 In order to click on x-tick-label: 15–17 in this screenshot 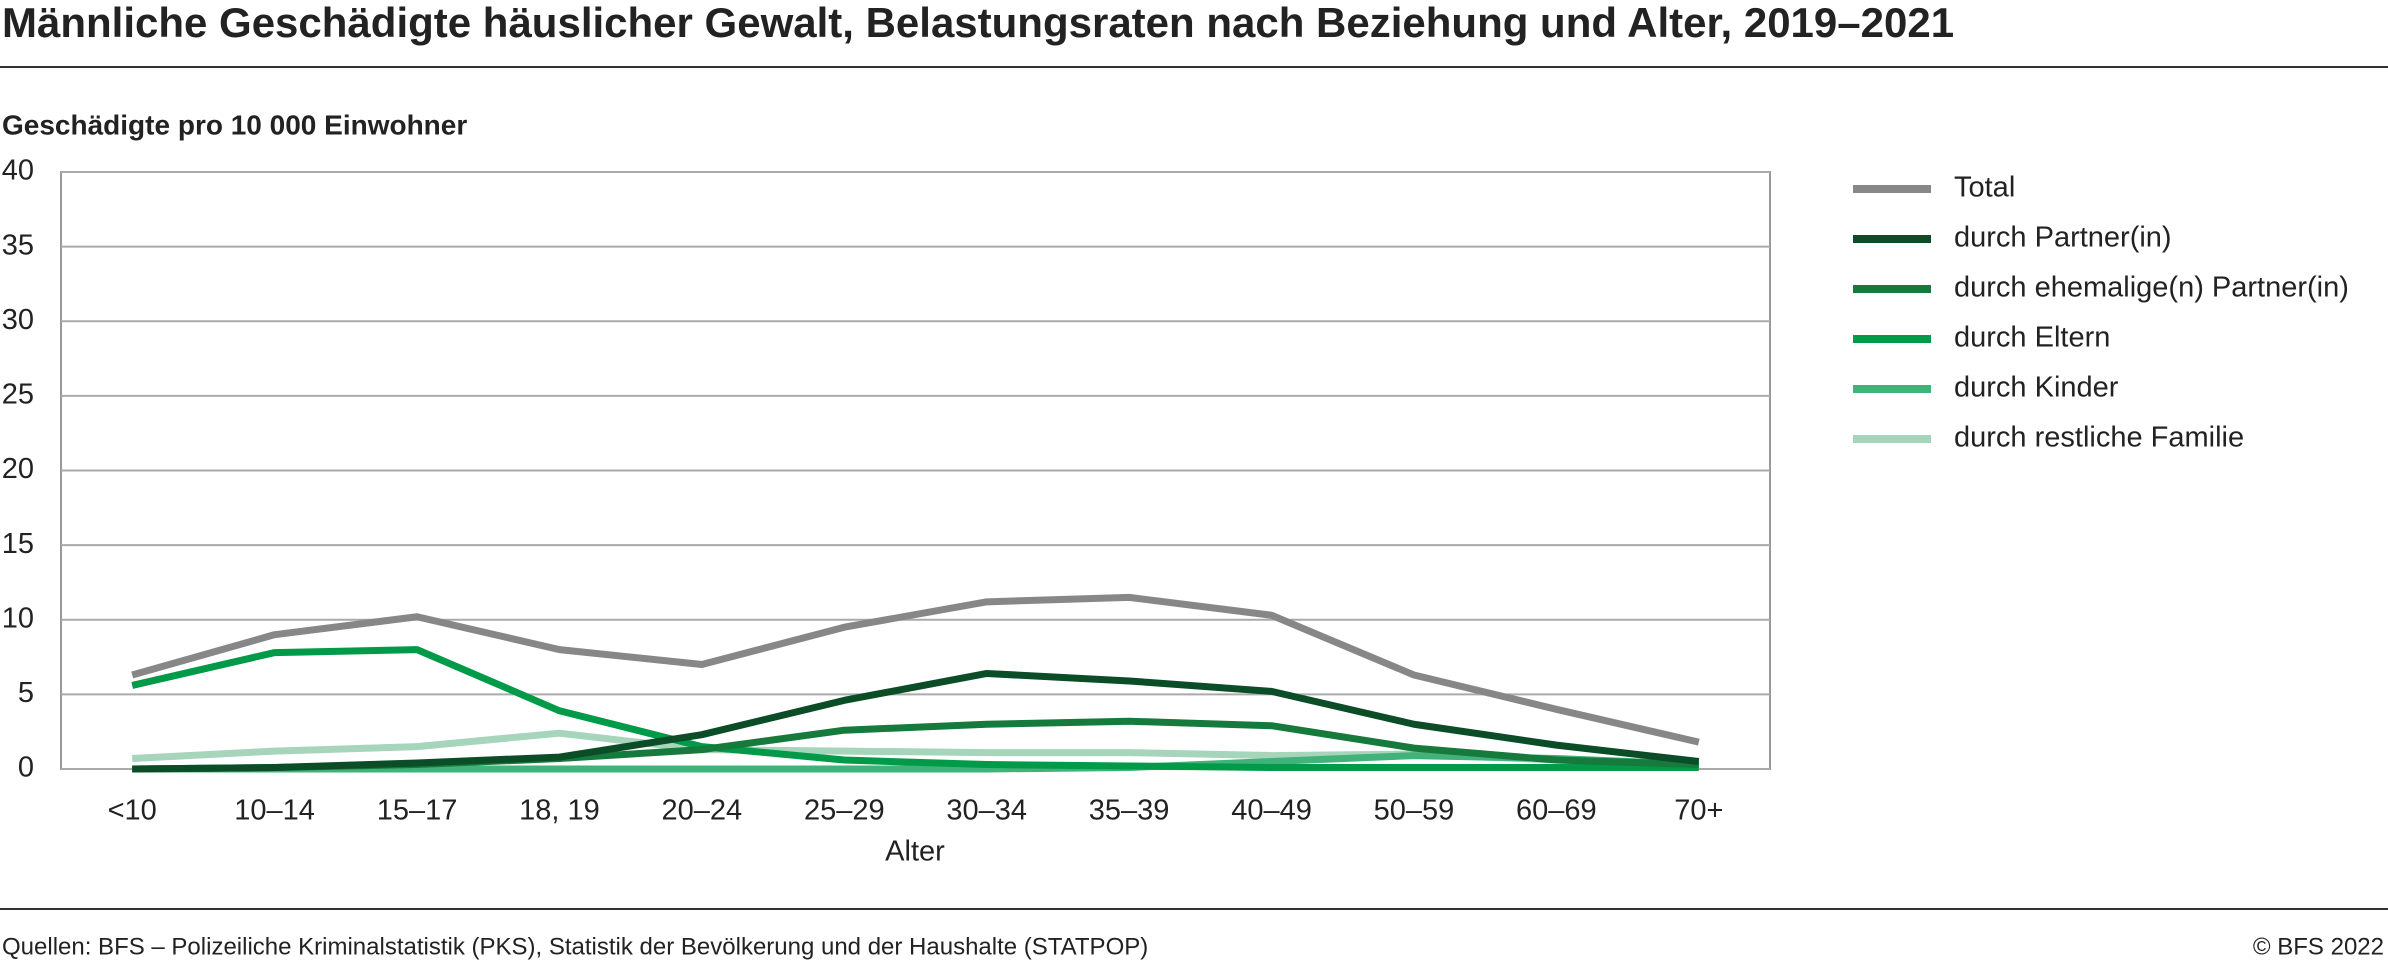, I will do `click(417, 811)`.